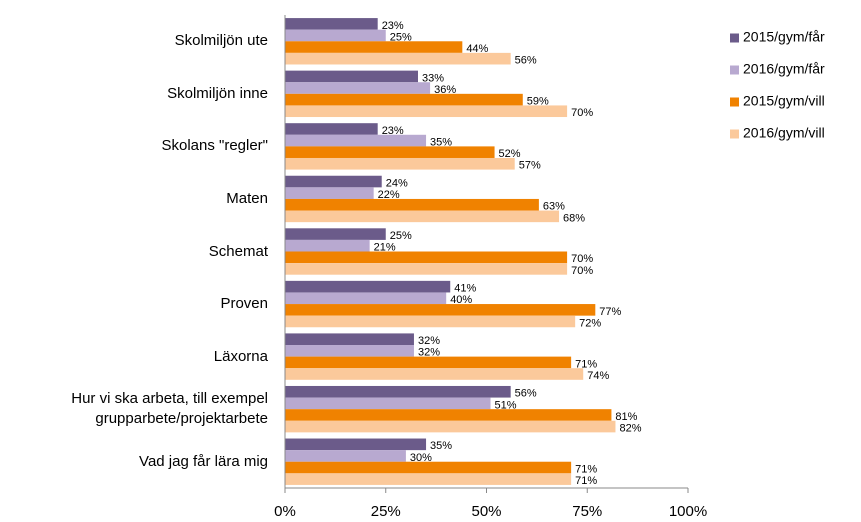 This screenshot has width=861, height=522. Describe the element at coordinates (285, 511) in the screenshot. I see `x-tick-label: 0%` at that location.